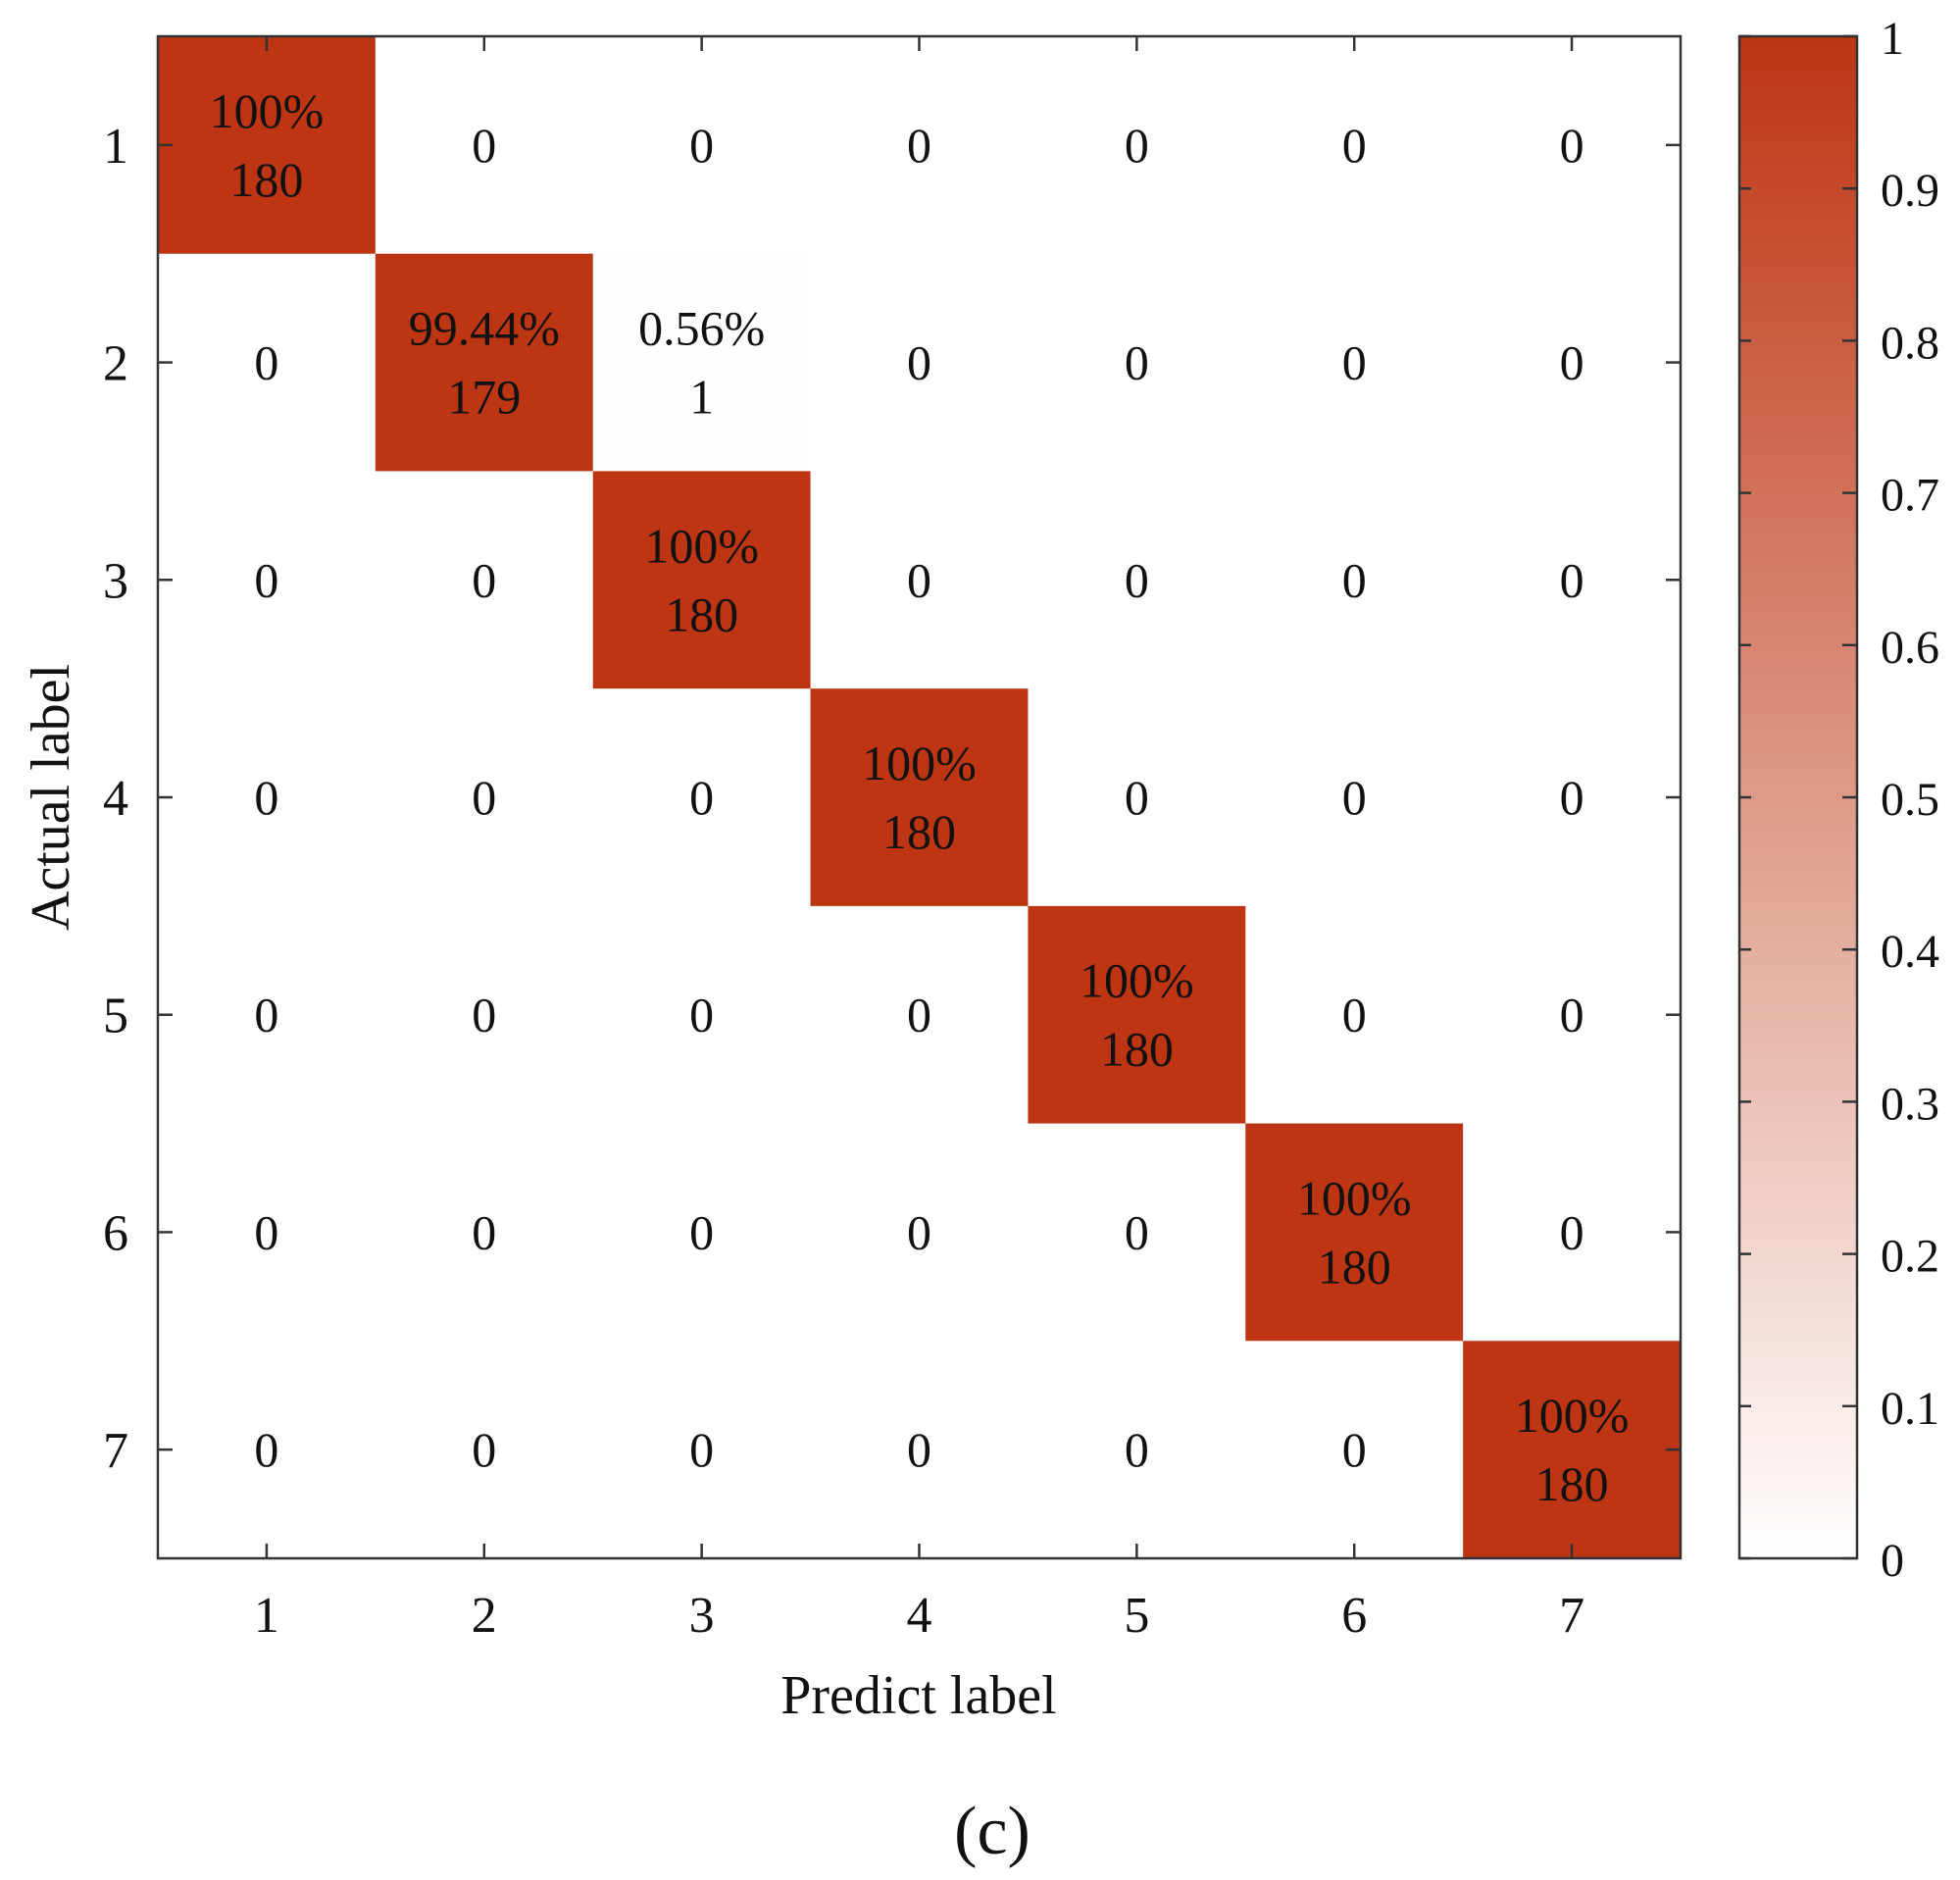  I want to click on cell-r6-c2, so click(484, 1232).